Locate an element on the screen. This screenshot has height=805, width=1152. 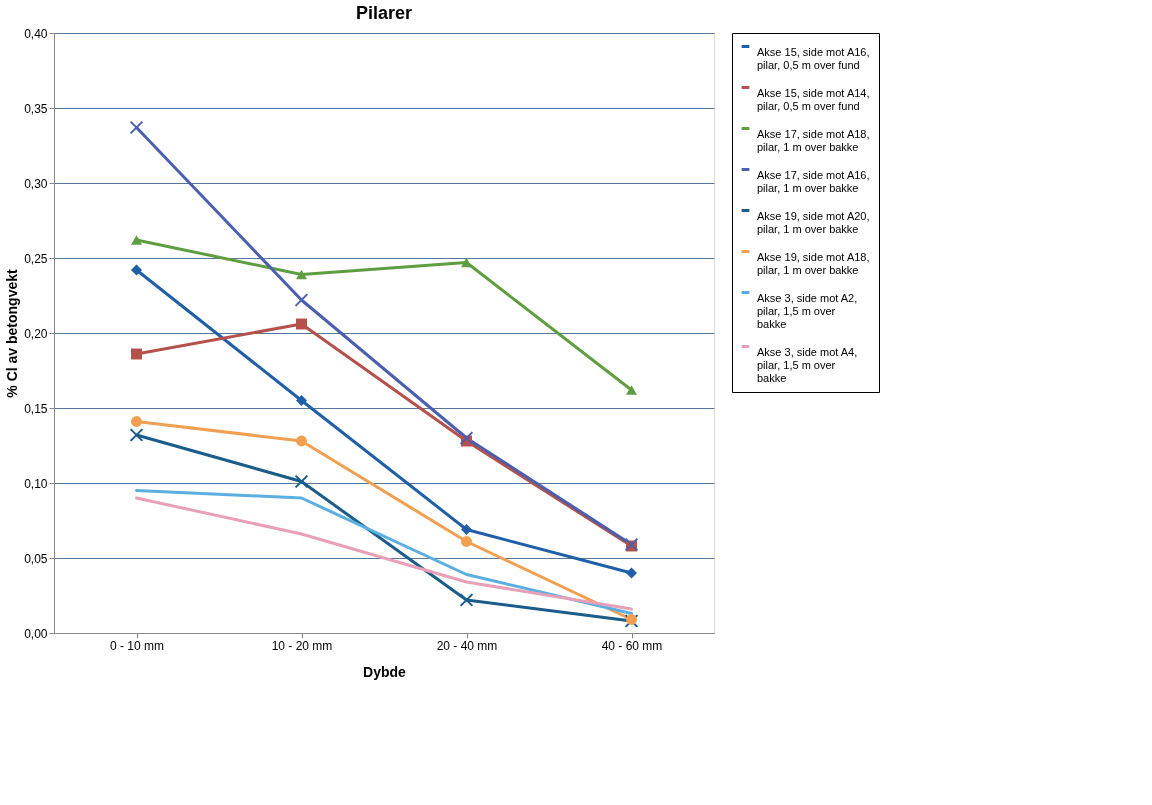
legend-label: Akse 15, side mot A14, pilar, 0,5 m over fund is located at coordinates (813, 99).